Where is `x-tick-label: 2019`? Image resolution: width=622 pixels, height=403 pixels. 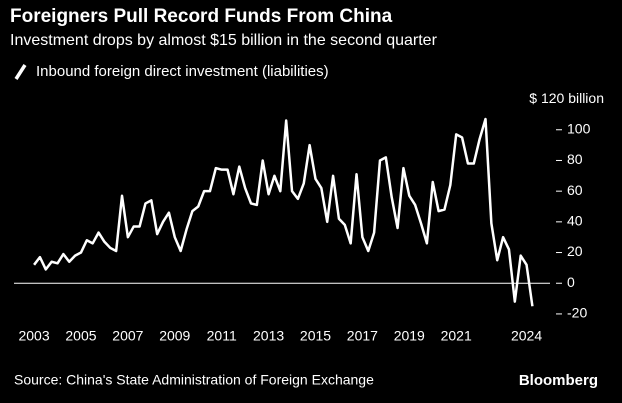 x-tick-label: 2019 is located at coordinates (409, 336).